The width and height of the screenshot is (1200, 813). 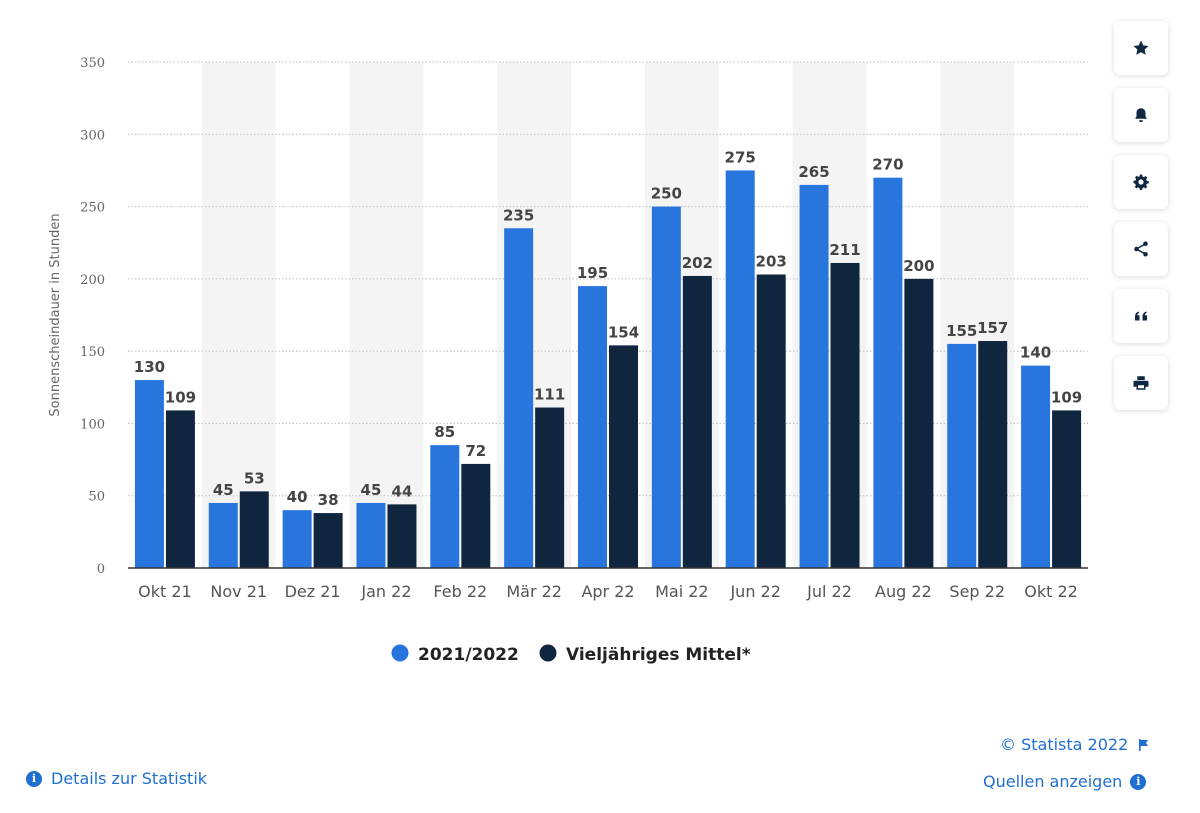 I want to click on flag-icon, so click(x=1144, y=744).